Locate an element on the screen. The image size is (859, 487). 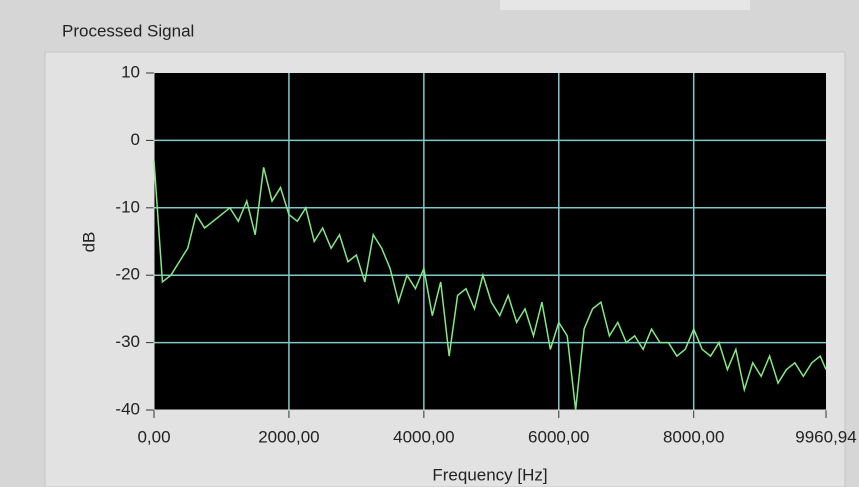
x-tick-label: 0,00 is located at coordinates (153, 436).